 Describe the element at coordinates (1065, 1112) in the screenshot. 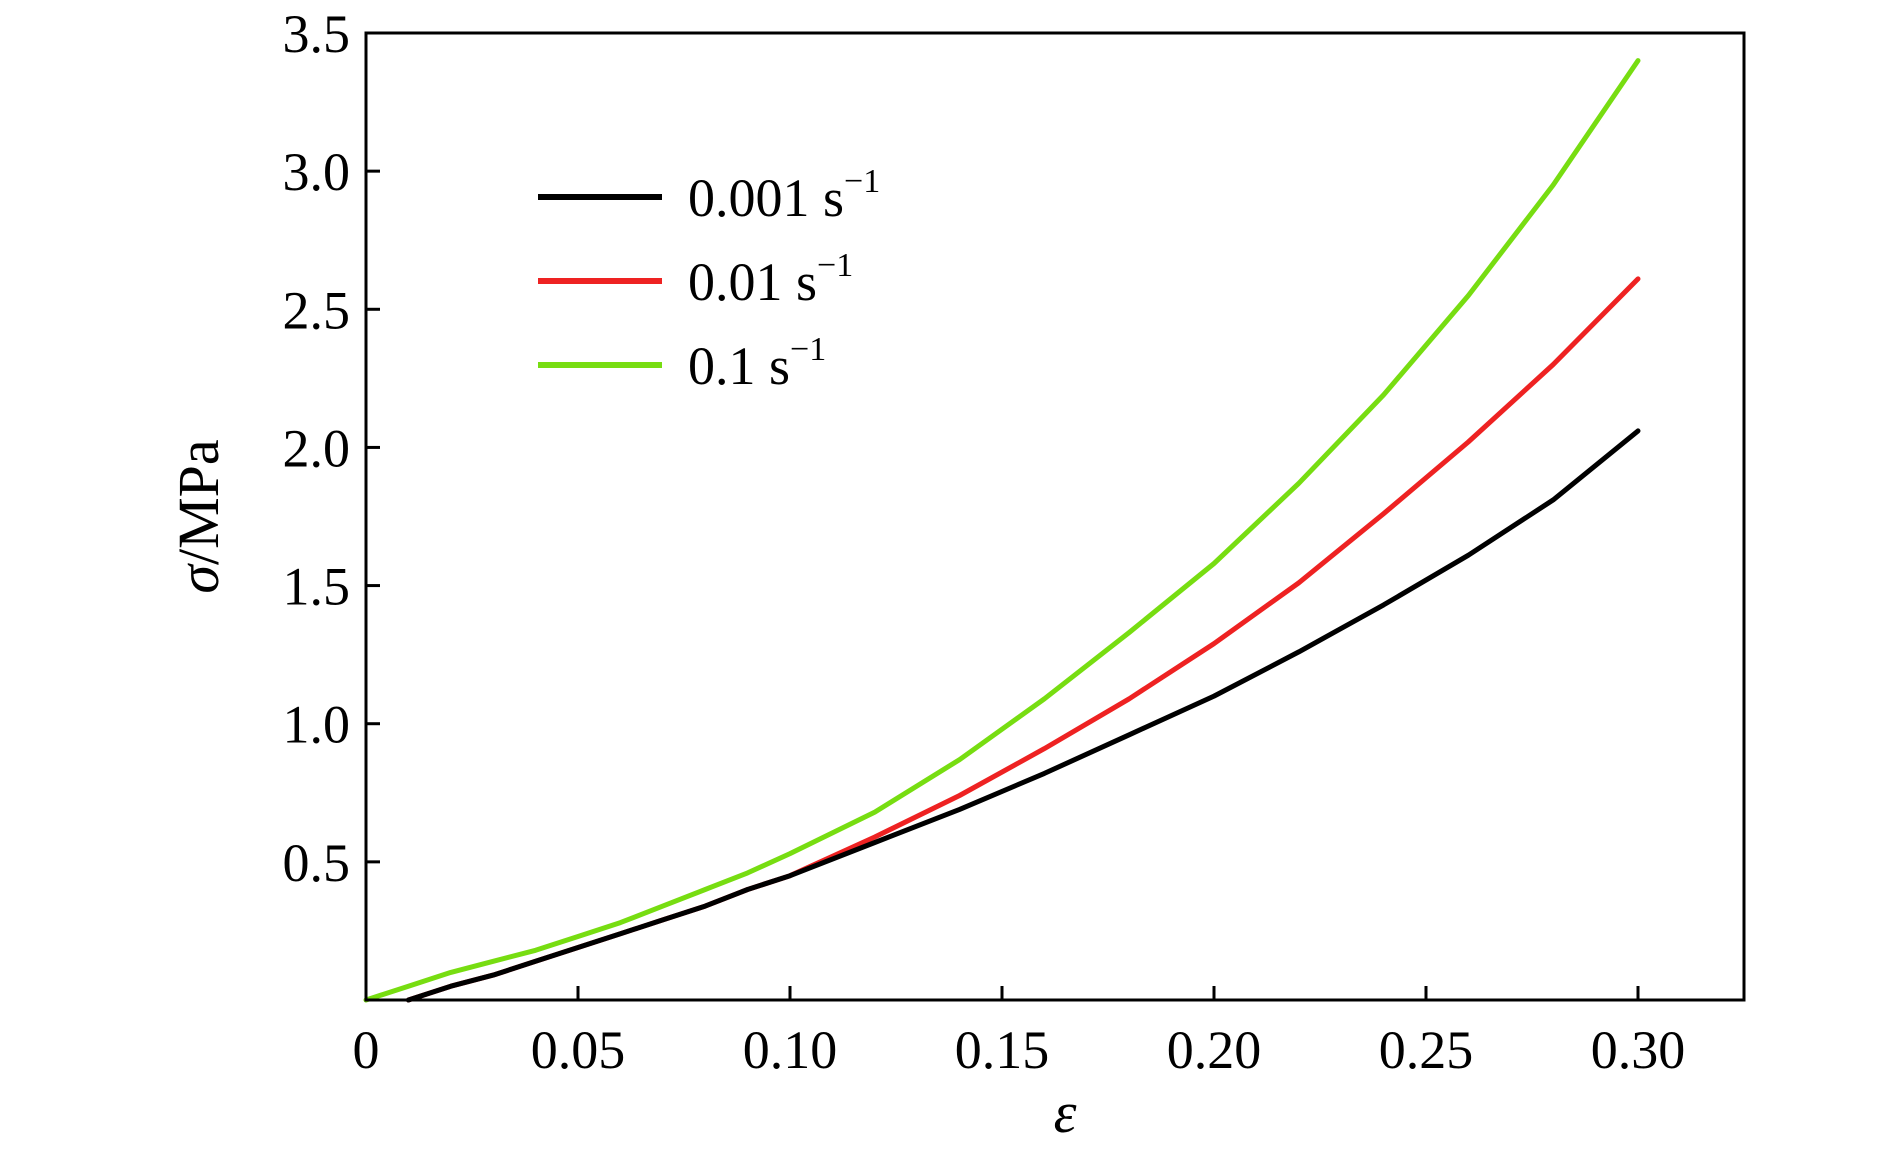

I see `x-axis-title: ε` at that location.